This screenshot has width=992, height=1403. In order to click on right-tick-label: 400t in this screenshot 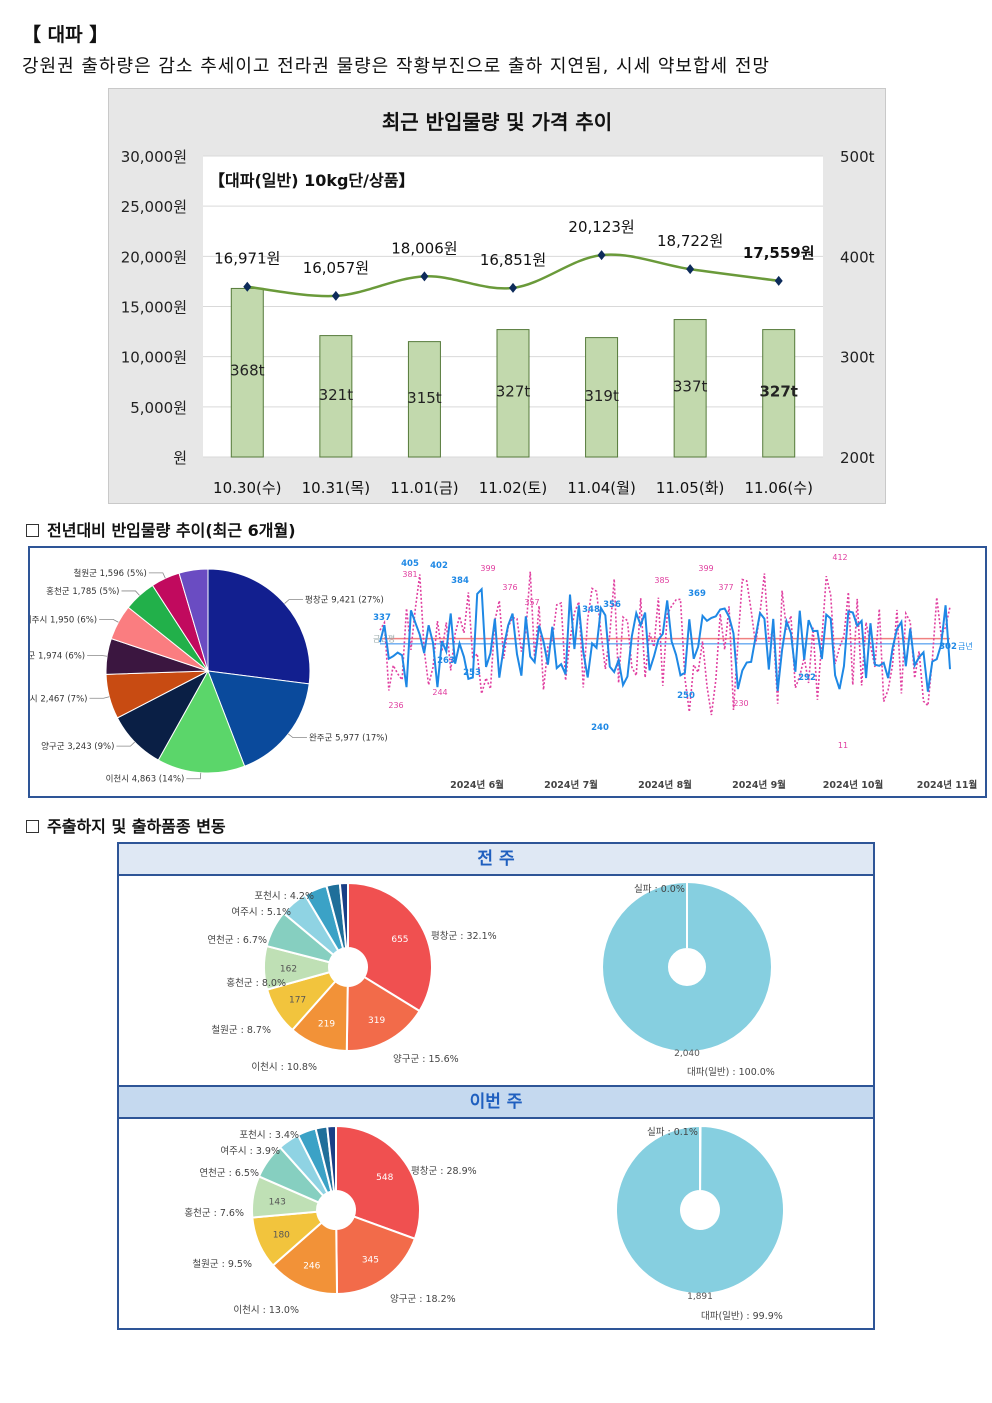, I will do `click(857, 257)`.